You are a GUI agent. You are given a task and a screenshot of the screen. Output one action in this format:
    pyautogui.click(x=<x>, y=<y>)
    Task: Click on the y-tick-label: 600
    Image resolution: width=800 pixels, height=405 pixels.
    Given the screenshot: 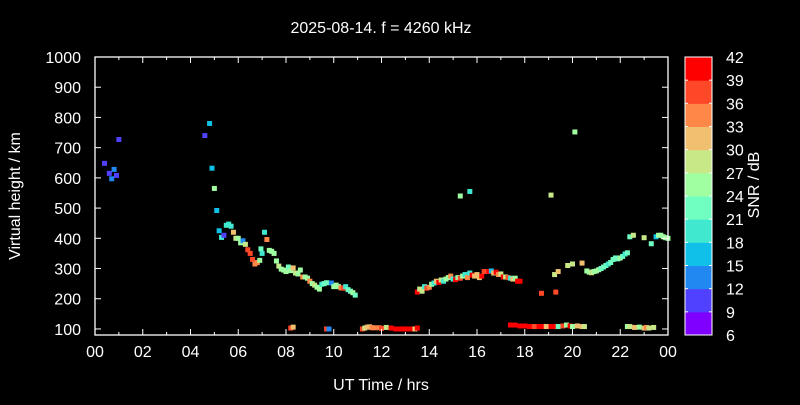 What is the action you would take?
    pyautogui.click(x=67, y=179)
    